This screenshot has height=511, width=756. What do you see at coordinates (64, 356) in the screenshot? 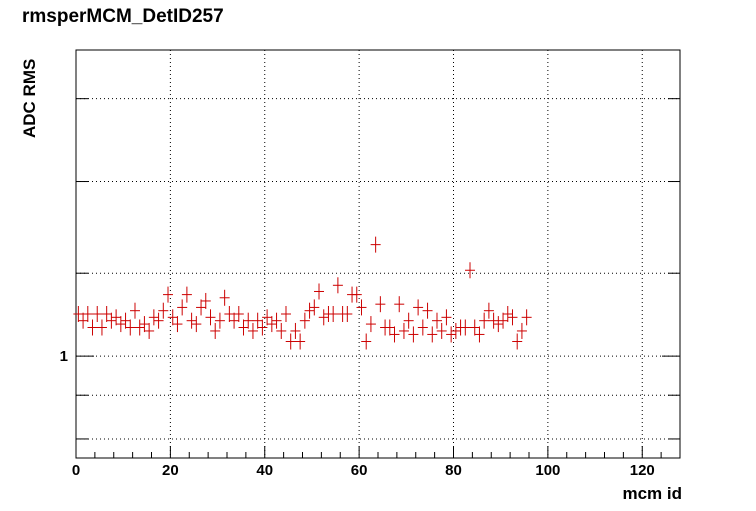
I see `y-tick-label: 1` at bounding box center [64, 356].